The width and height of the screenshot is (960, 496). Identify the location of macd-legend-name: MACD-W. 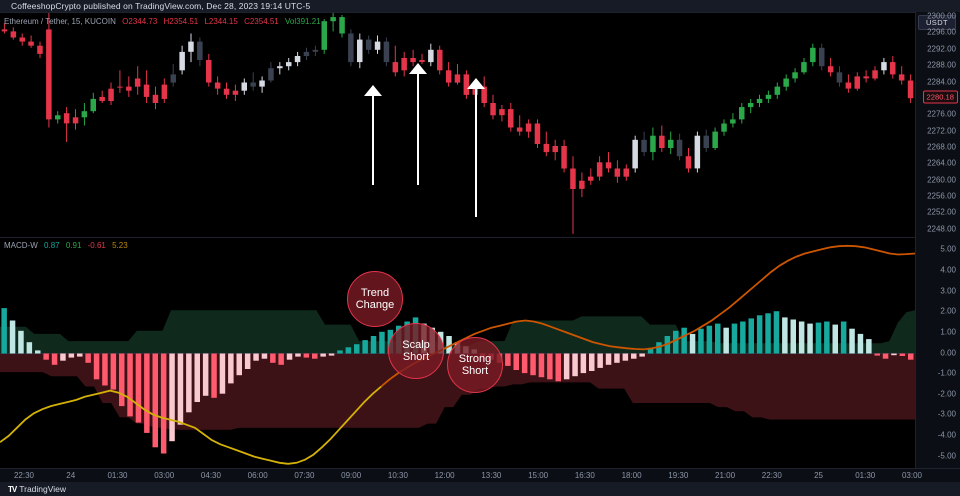
(21, 245).